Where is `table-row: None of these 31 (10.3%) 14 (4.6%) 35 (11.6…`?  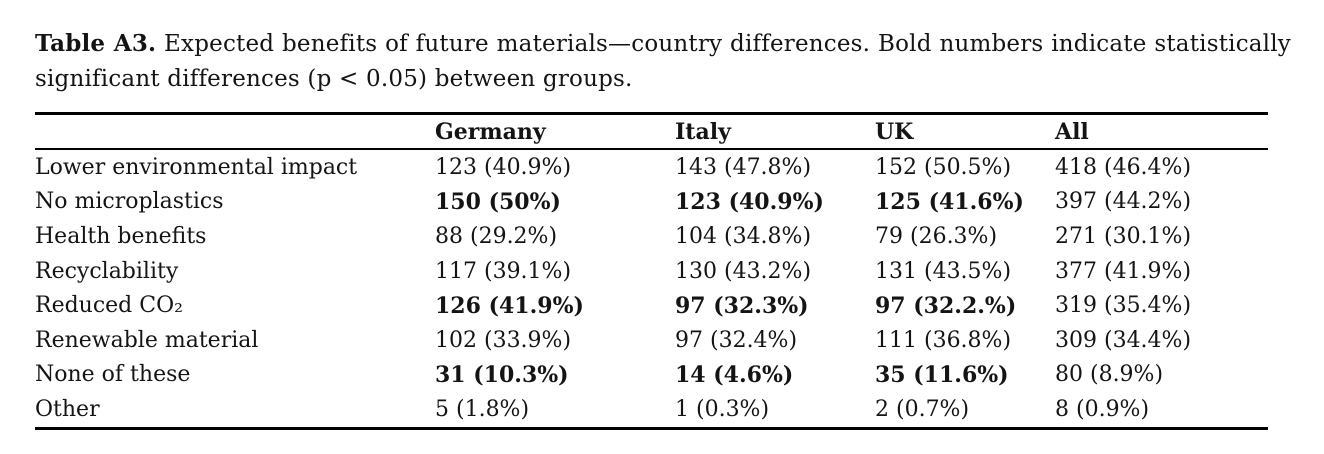
table-row: None of these 31 (10.3%) 14 (4.6%) 35 (11.6… is located at coordinates (651, 375).